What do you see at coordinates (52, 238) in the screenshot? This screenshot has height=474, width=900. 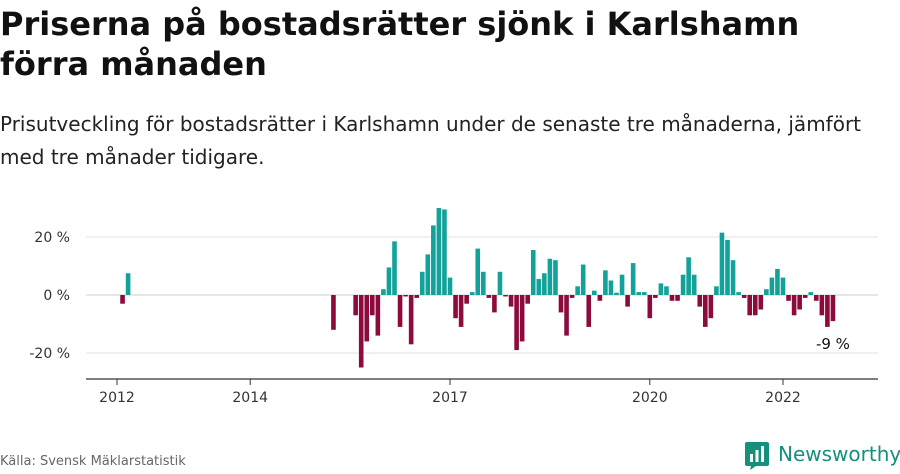 I see `y-tick-label: 20 %` at bounding box center [52, 238].